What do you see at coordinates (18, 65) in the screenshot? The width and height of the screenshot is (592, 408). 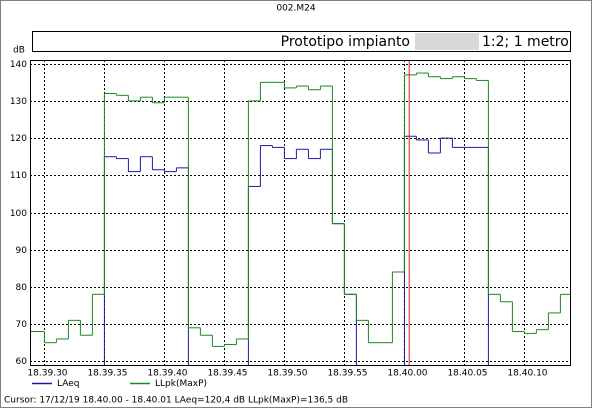 I see `y-tick-label: 140` at bounding box center [18, 65].